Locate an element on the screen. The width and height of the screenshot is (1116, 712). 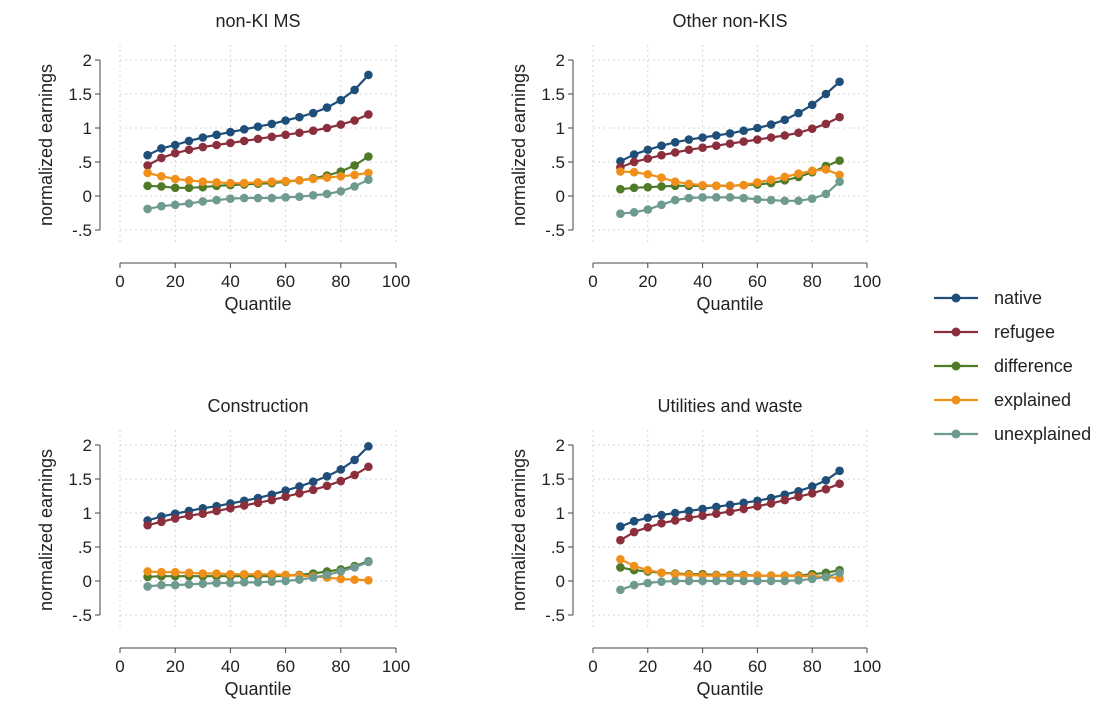
x-tick-label: 100 is located at coordinates (867, 281).